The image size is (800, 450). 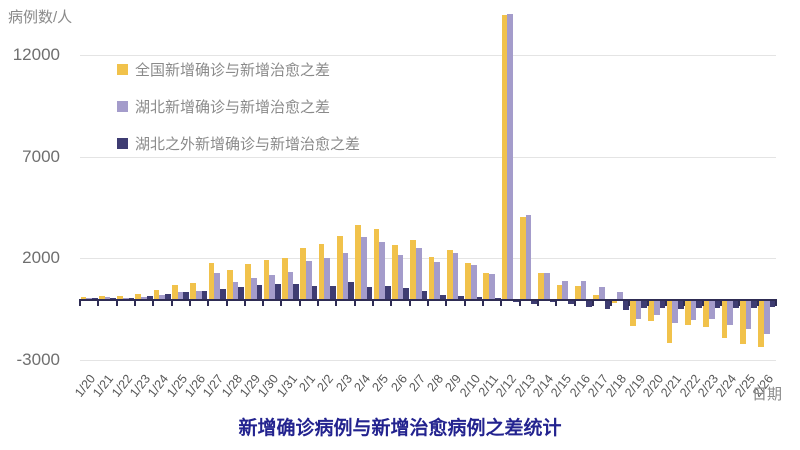 I want to click on bar-national-2/14, so click(x=541, y=286).